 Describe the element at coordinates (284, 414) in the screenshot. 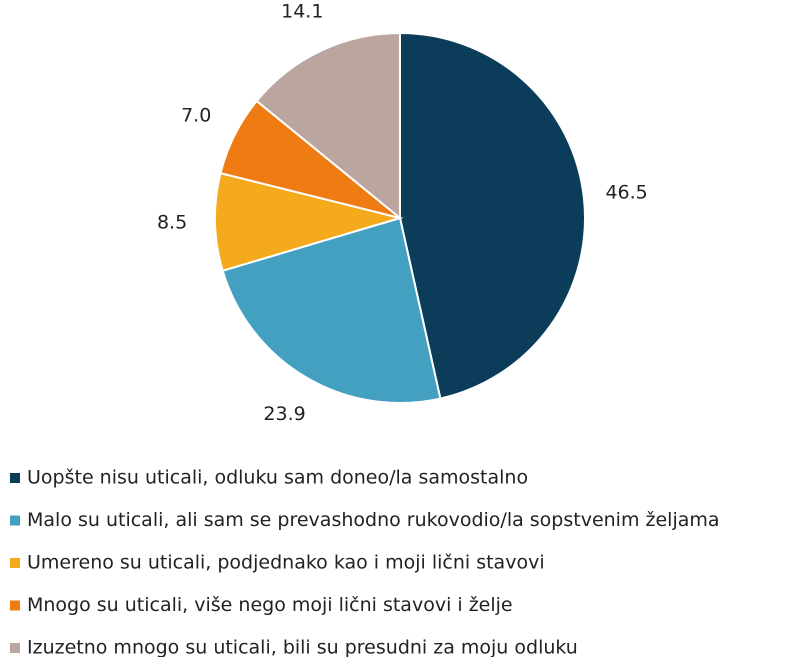

I see `data-label: 23.9` at that location.